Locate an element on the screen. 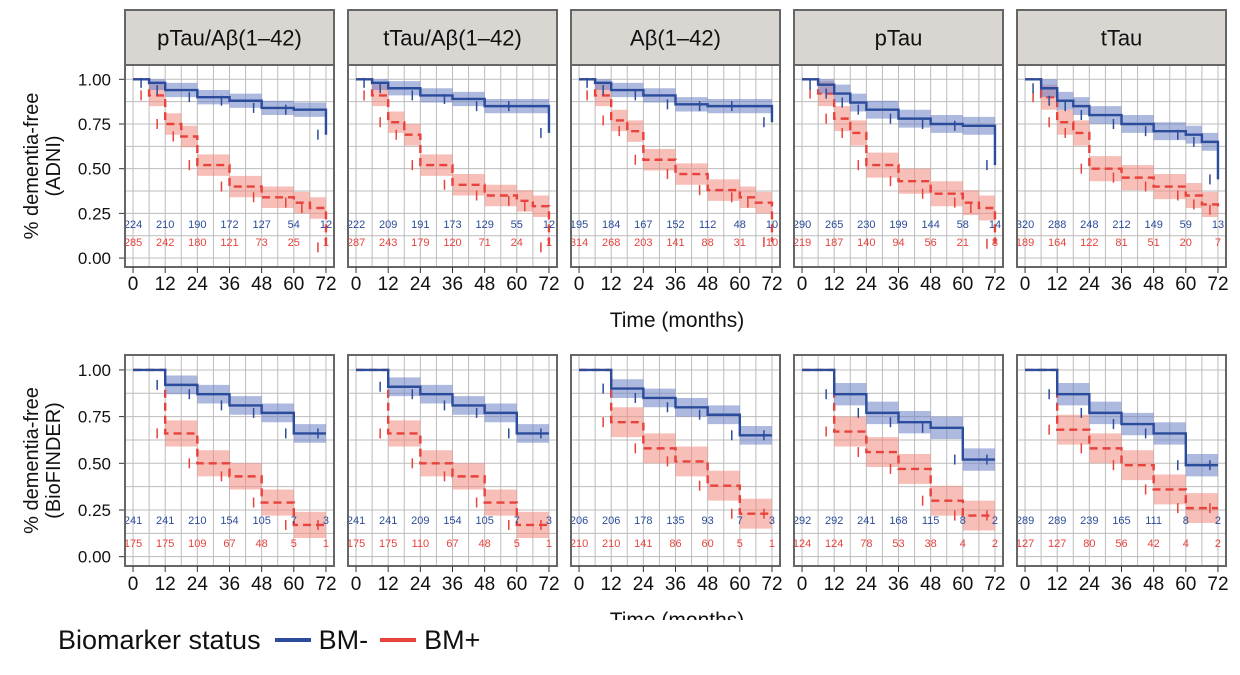 The height and width of the screenshot is (675, 1240). ylabel-line2-row-0: (ADNI) is located at coordinates (54, 165).